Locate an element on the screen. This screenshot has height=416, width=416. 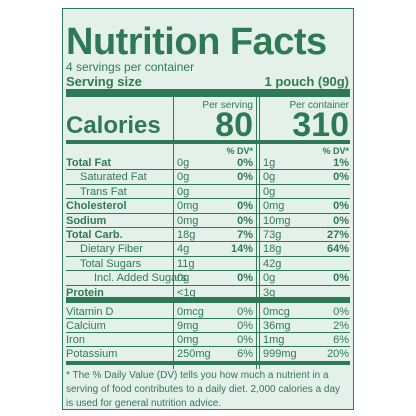
amount: 3g is located at coordinates (269, 292).